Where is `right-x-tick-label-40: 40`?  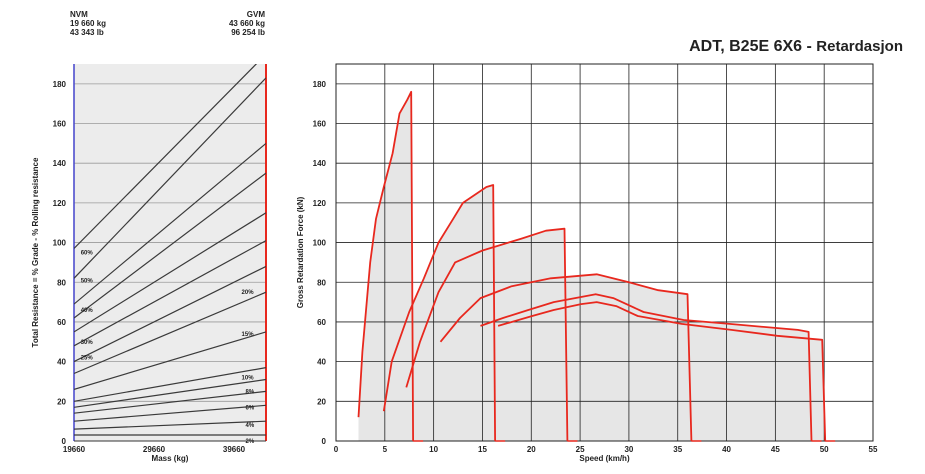 right-x-tick-label-40: 40 is located at coordinates (726, 449).